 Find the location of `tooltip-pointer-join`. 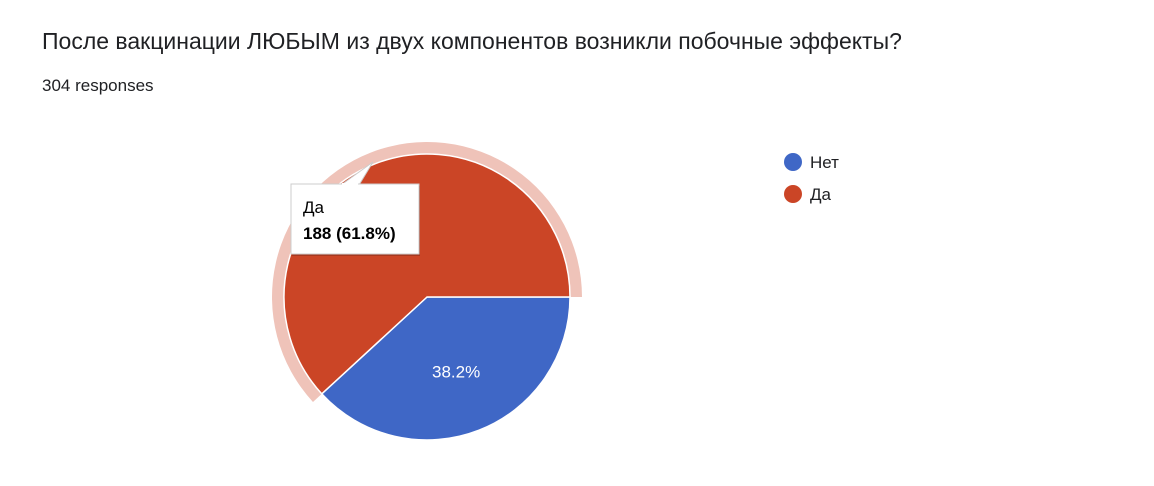

tooltip-pointer-join is located at coordinates (350, 184).